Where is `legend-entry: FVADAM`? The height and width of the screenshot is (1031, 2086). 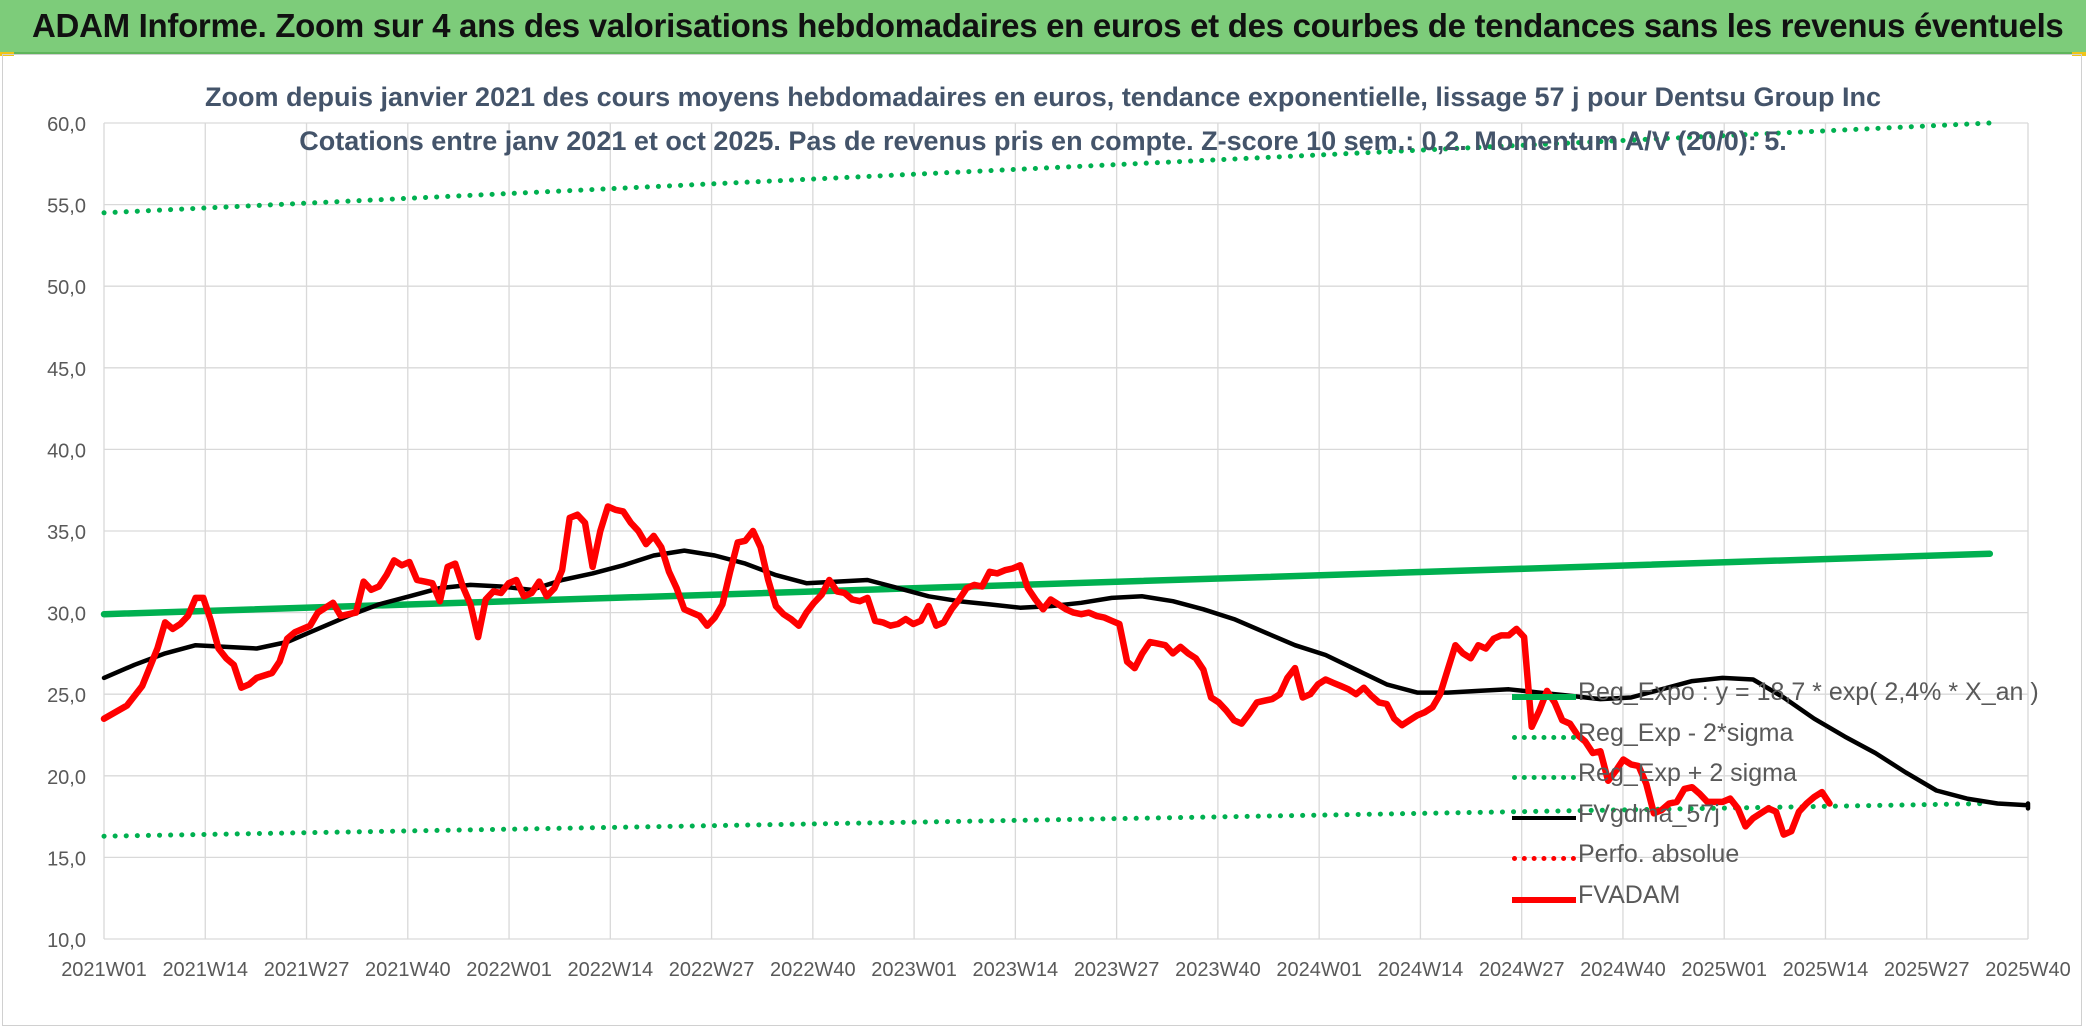
legend-entry: FVADAM is located at coordinates (1778, 899).